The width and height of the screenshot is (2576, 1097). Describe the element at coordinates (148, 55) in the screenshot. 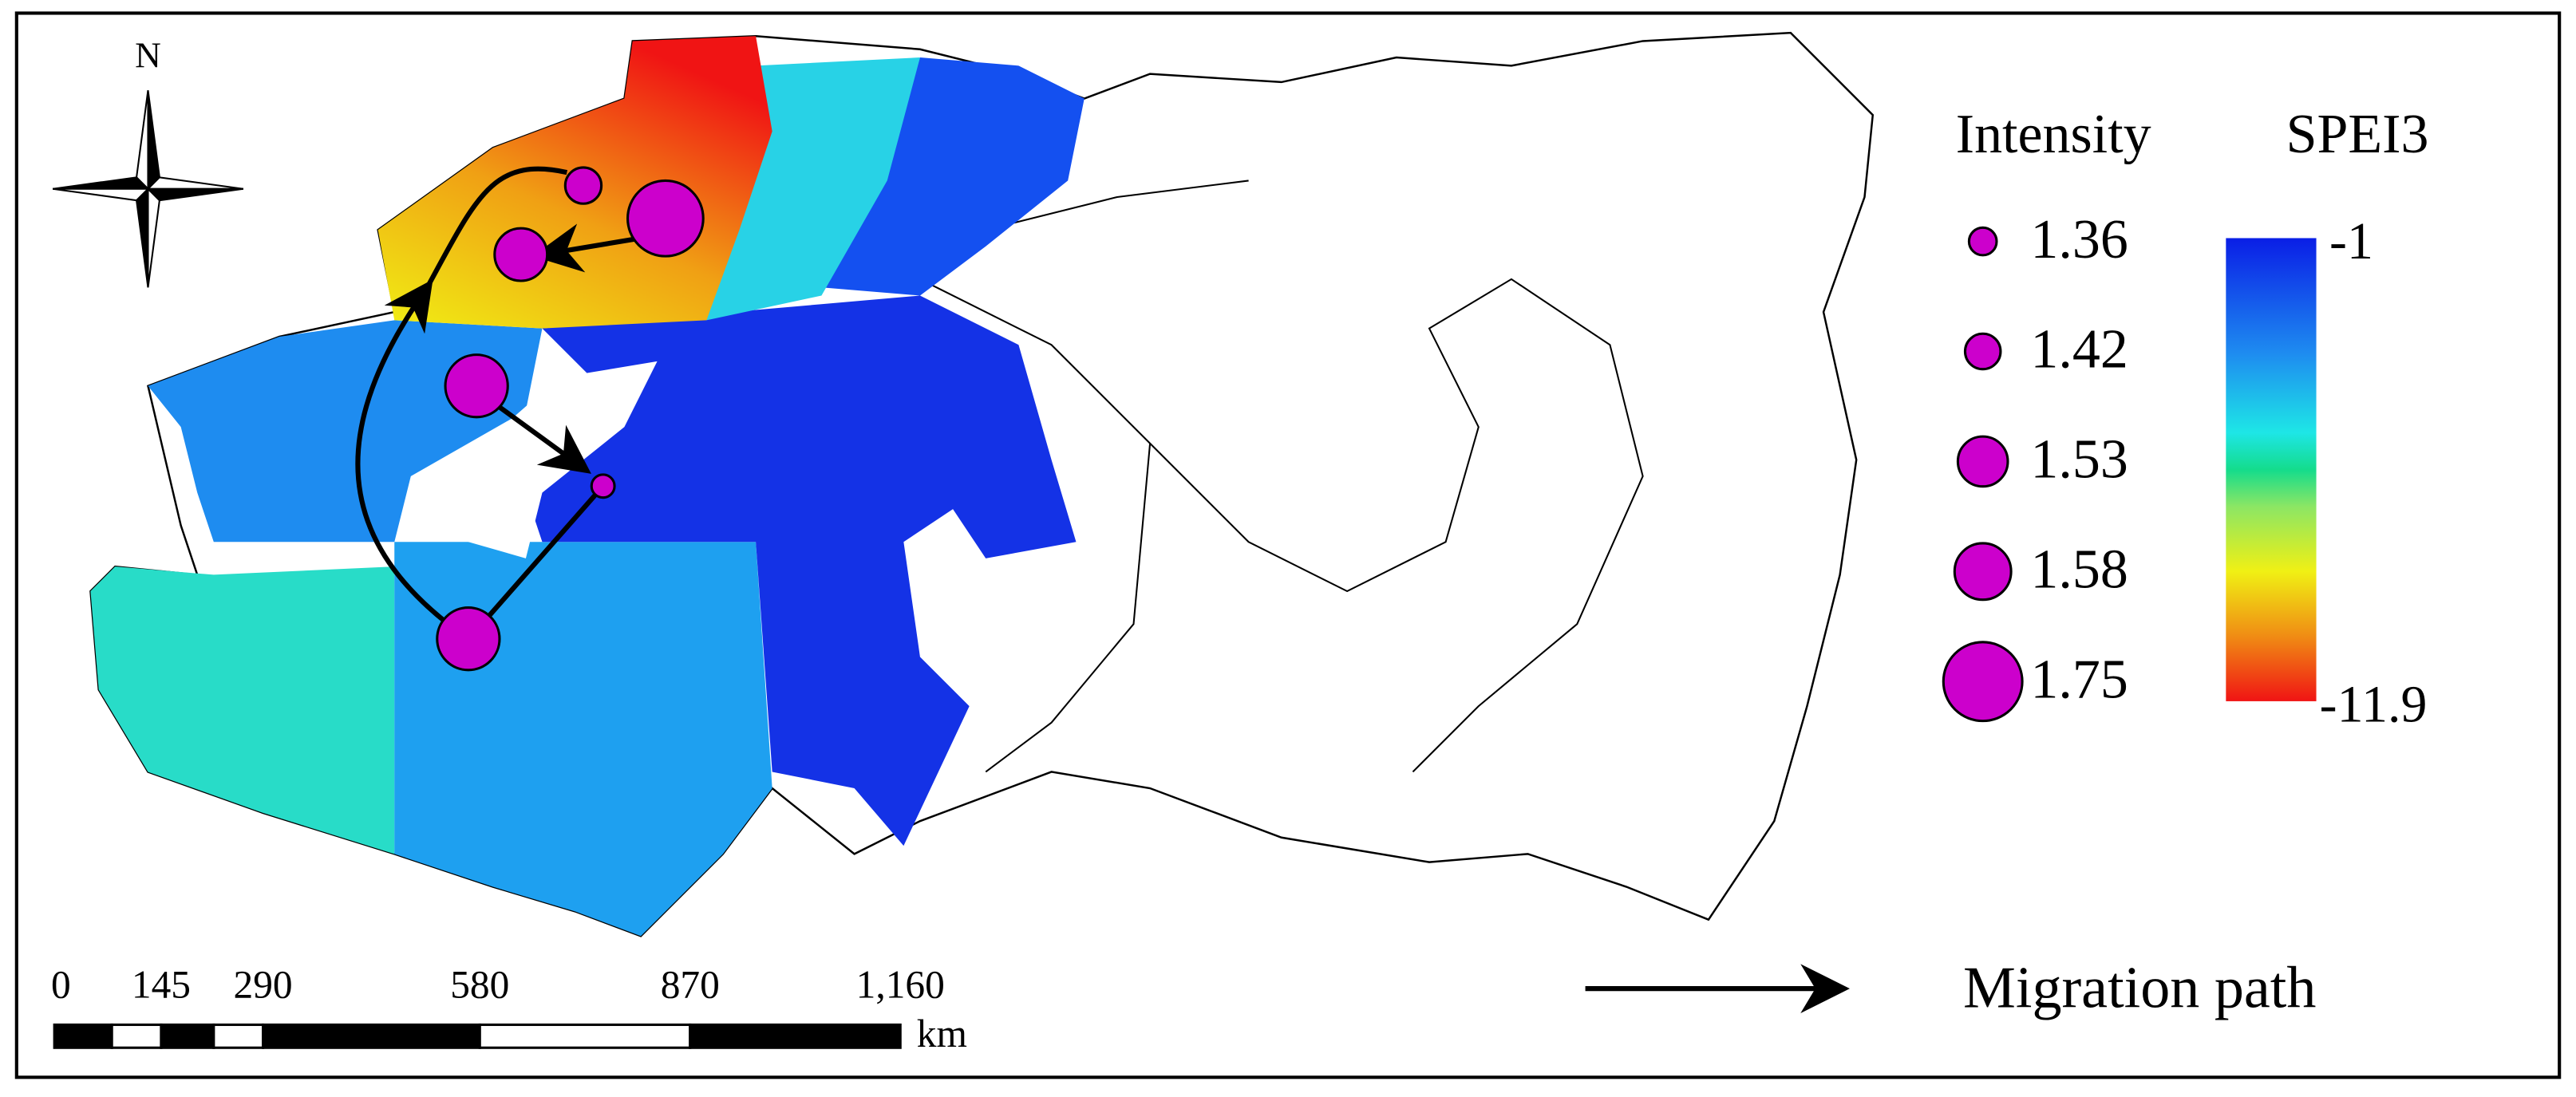

I see `north-label: N` at that location.